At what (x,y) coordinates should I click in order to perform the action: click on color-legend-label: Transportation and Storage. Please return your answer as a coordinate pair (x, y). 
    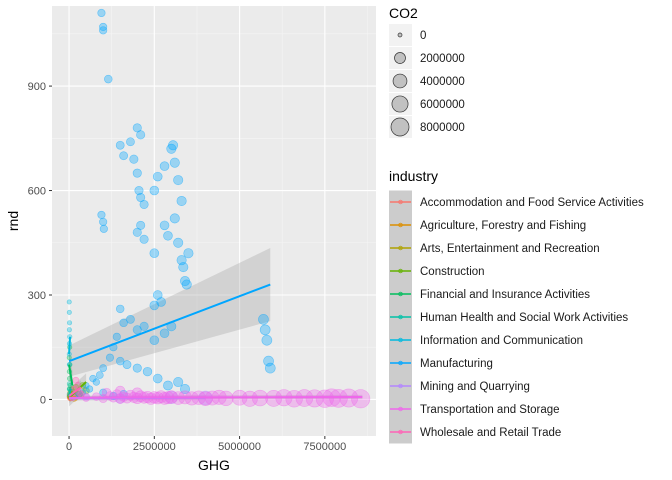
    Looking at the image, I should click on (490, 410).